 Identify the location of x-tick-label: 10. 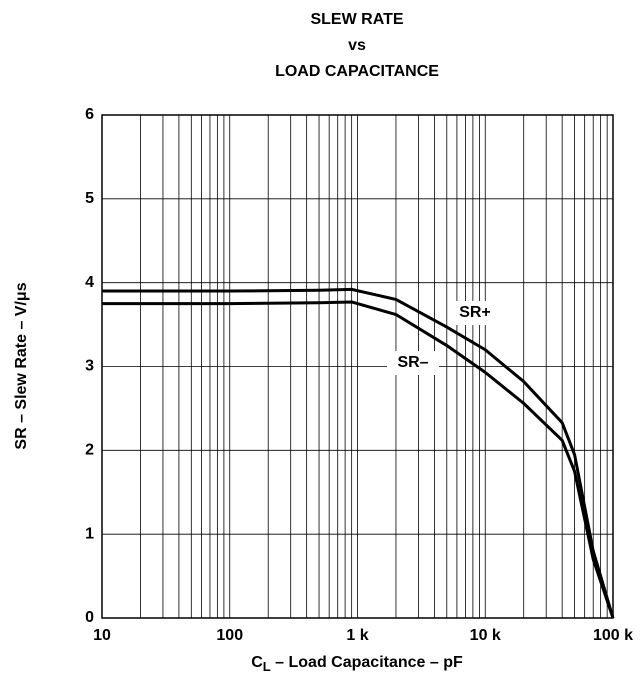
(102, 635).